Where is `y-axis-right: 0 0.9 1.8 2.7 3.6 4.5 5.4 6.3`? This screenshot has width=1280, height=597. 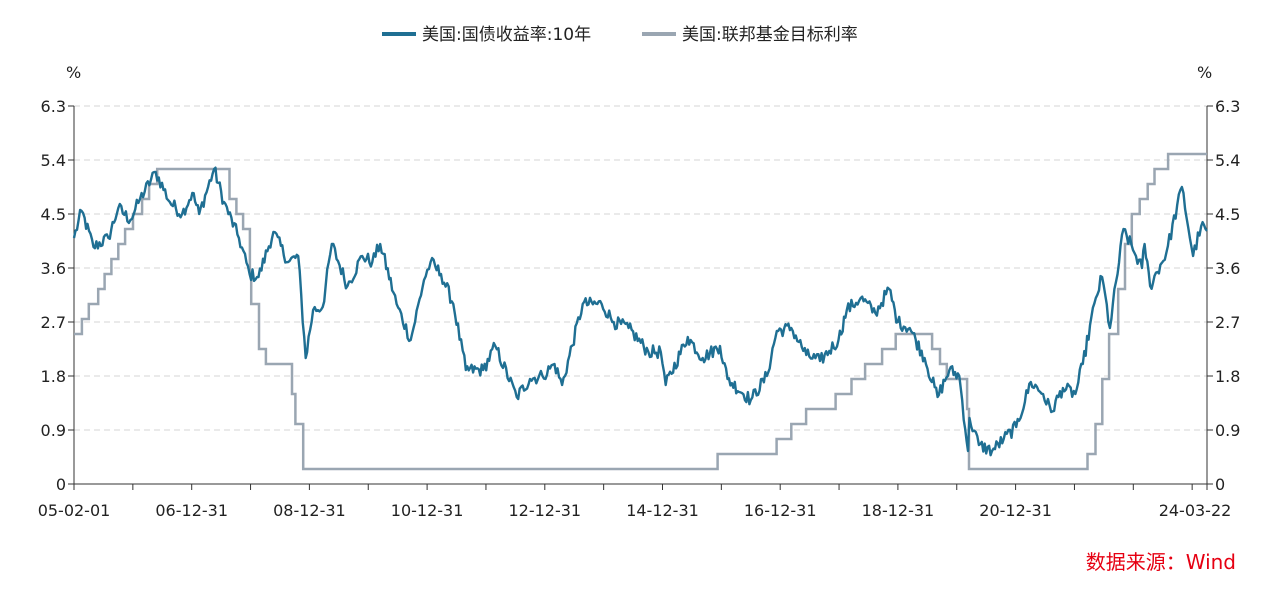 y-axis-right: 0 0.9 1.8 2.7 3.6 4.5 5.4 6.3 is located at coordinates (1223, 295).